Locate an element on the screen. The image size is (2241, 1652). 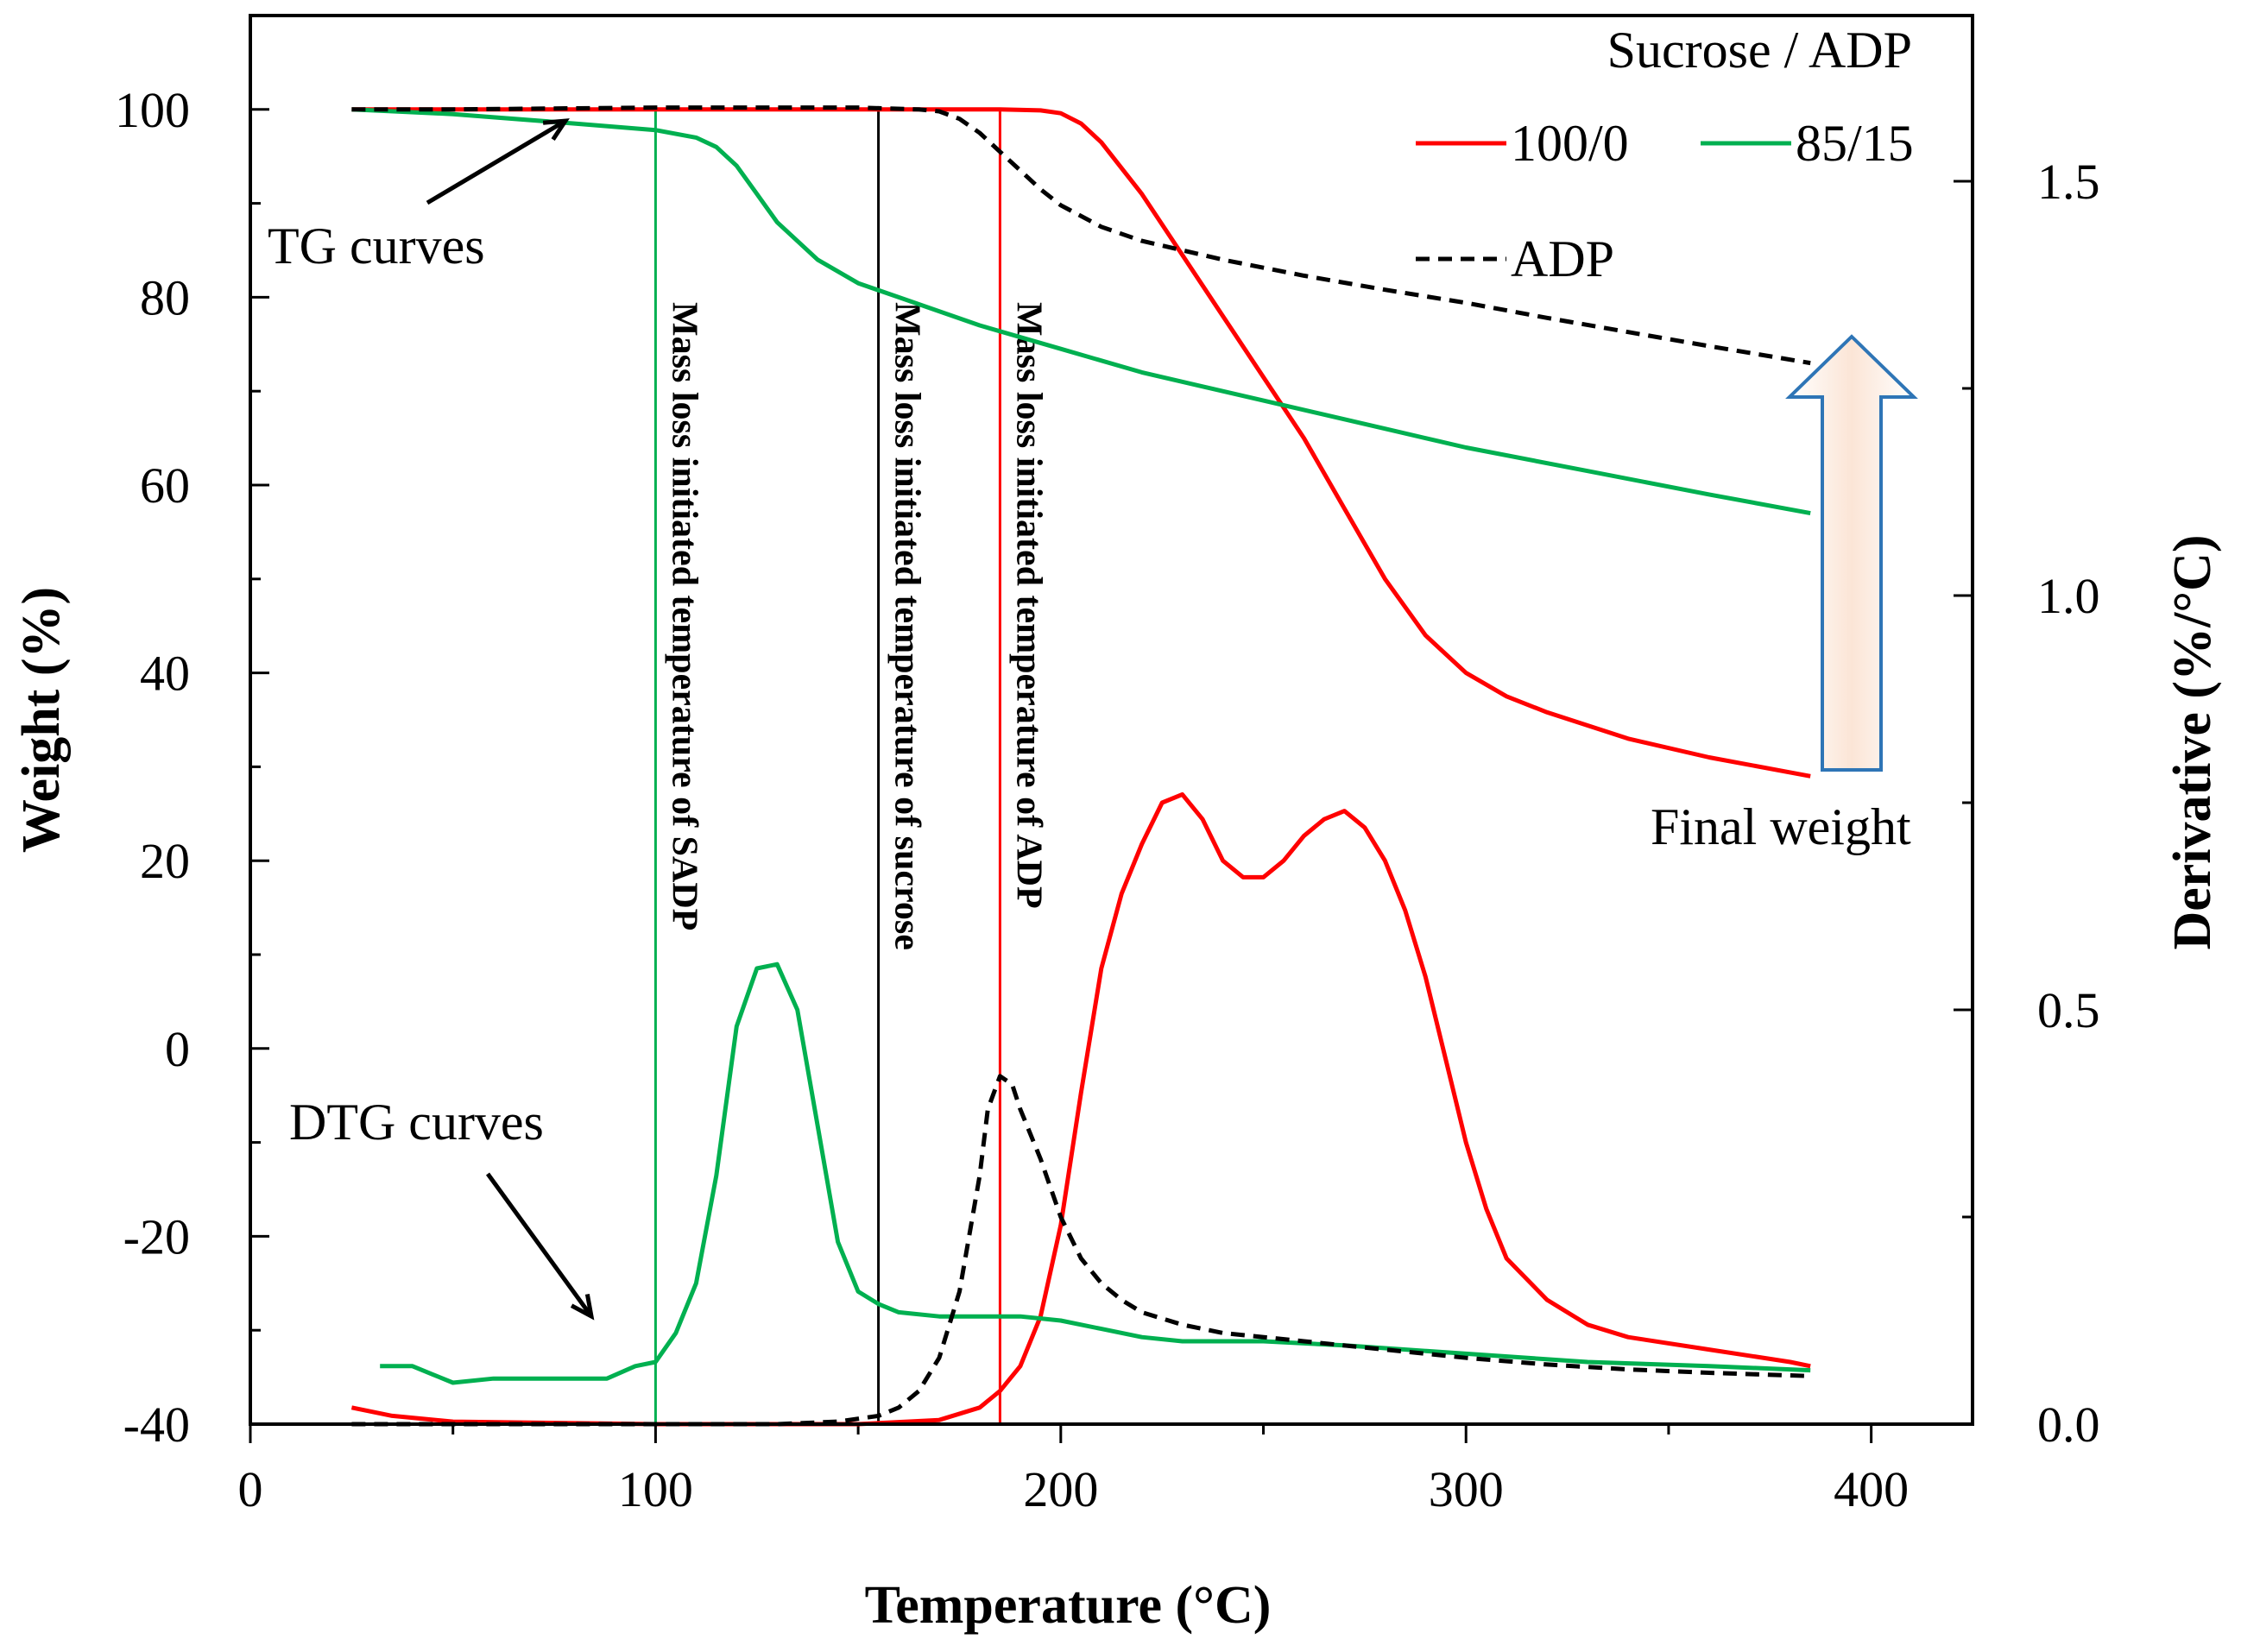
x-tick-label: 0 is located at coordinates (250, 1489).